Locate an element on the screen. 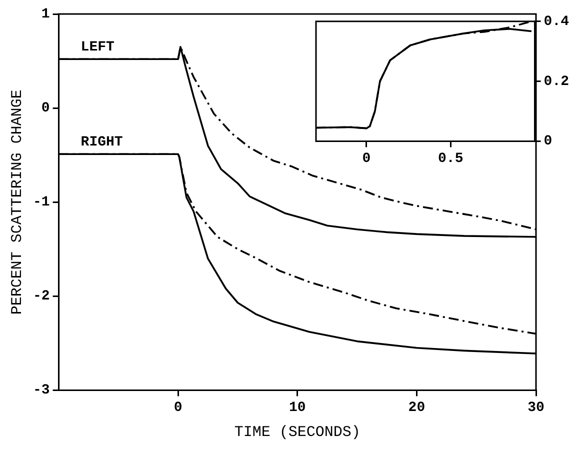  x-tick-label: 20 is located at coordinates (417, 408).